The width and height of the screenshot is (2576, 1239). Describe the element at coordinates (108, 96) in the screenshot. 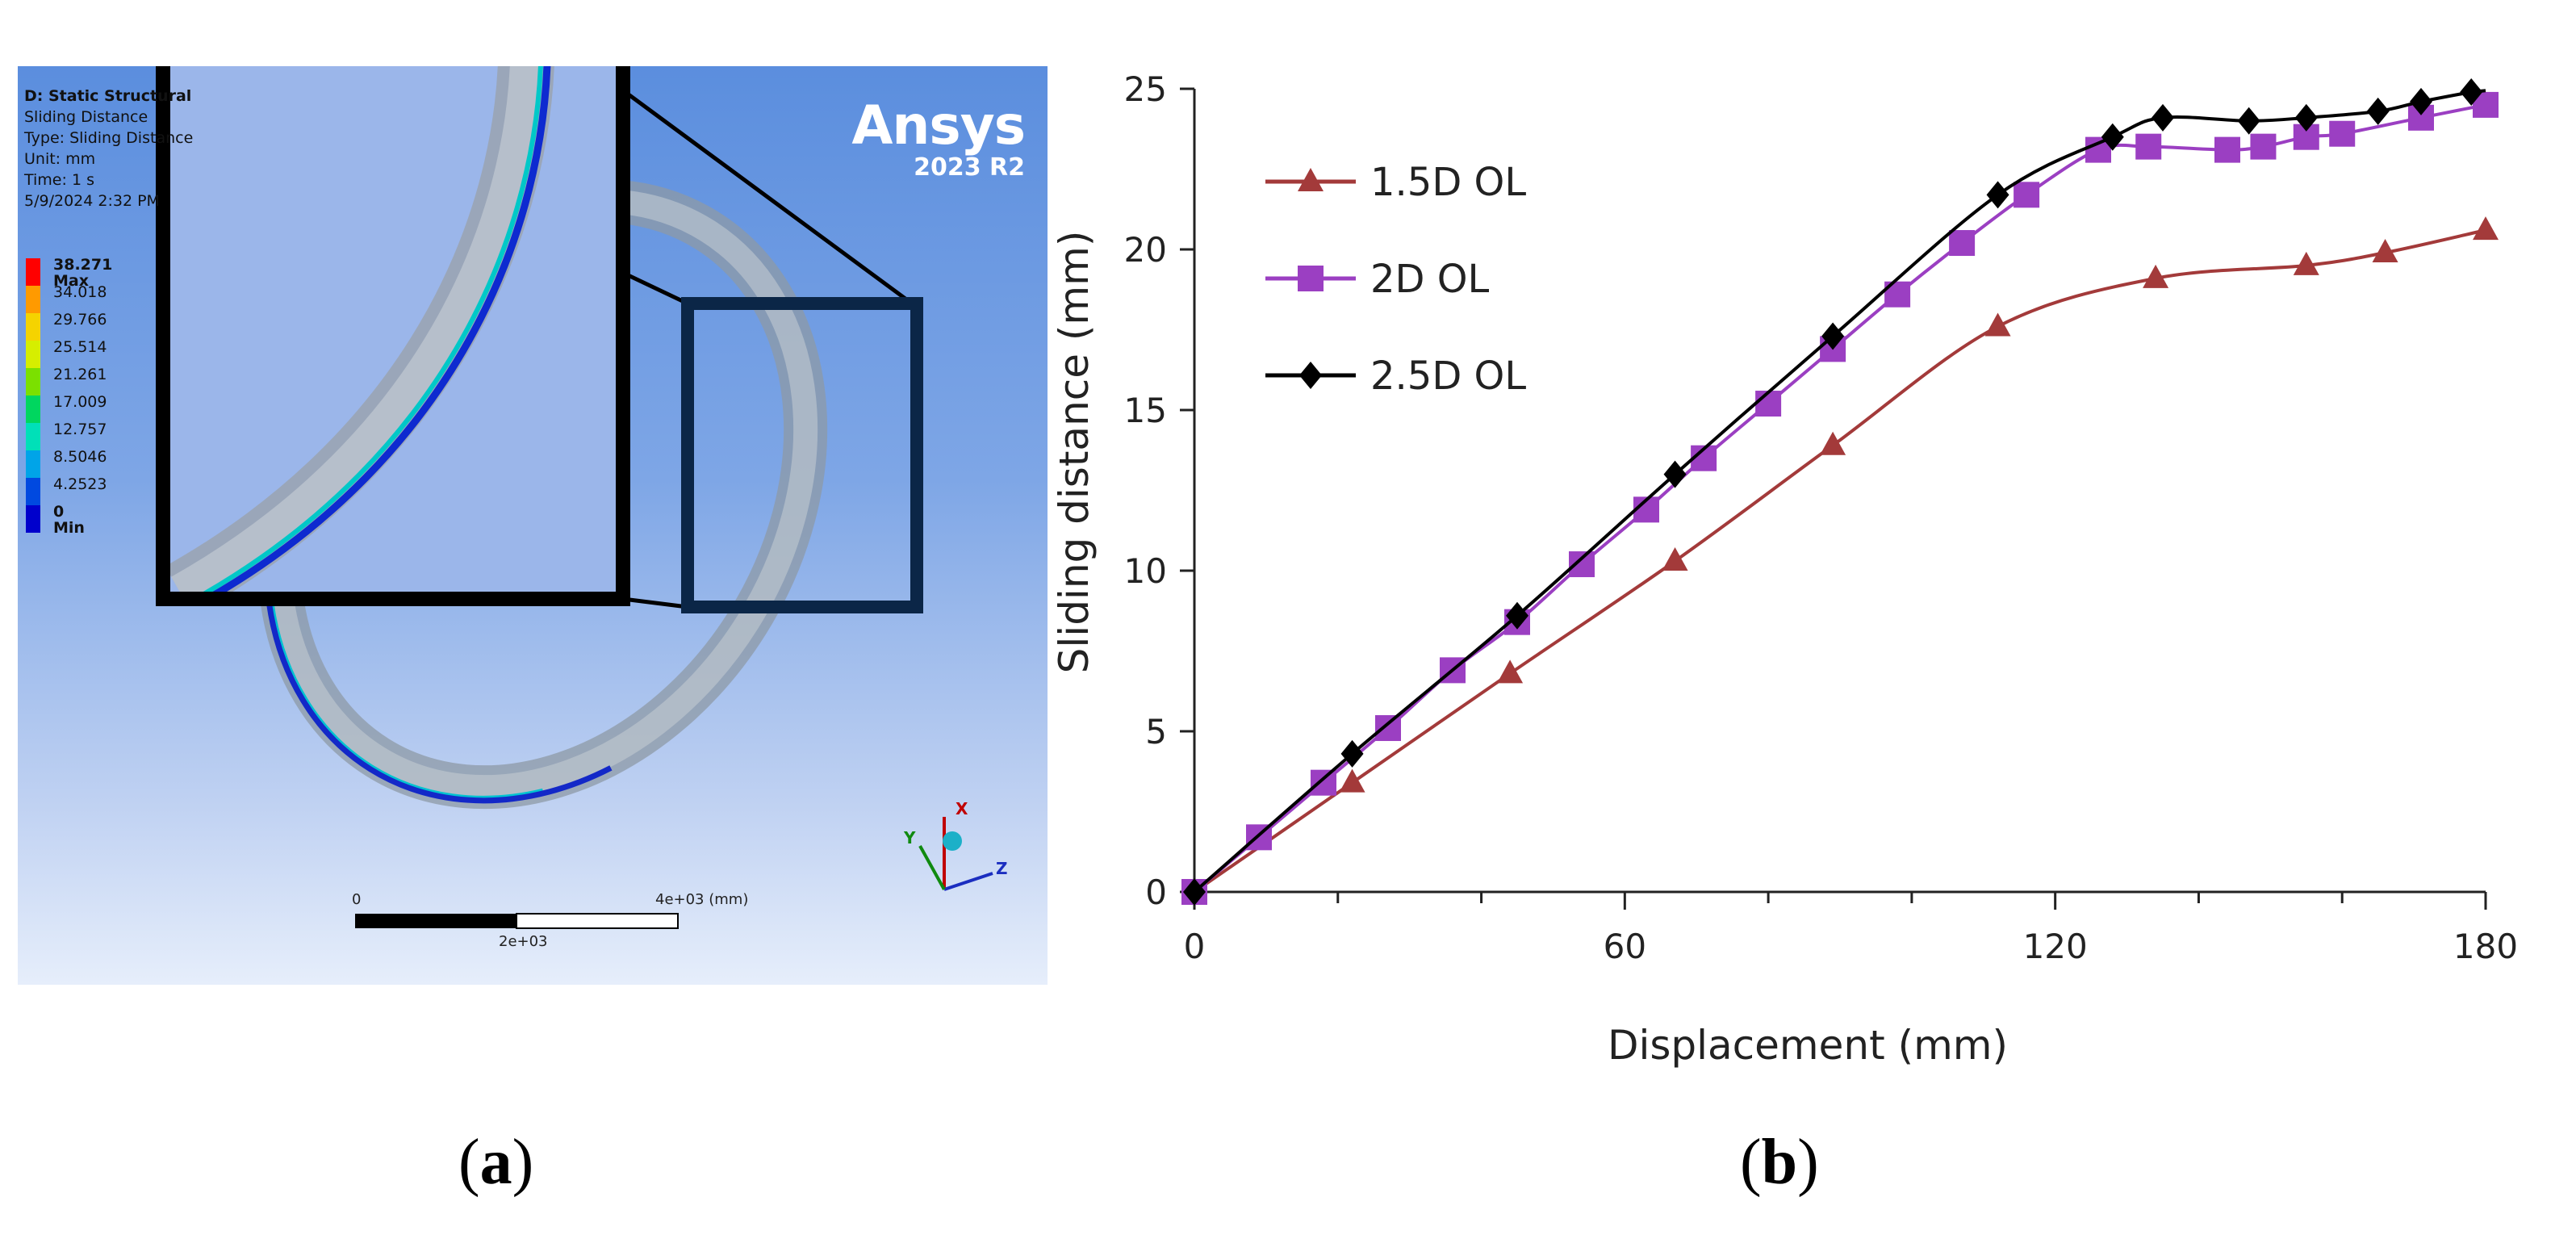

I see `analysis-title: D: Static Structural` at that location.